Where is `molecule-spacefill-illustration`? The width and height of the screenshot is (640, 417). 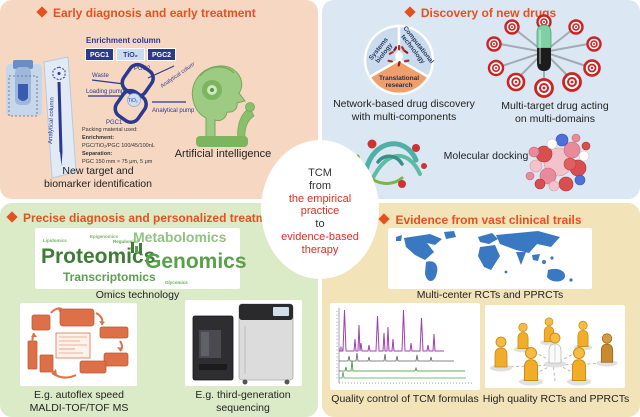 molecule-spacefill-illustration is located at coordinates (558, 162).